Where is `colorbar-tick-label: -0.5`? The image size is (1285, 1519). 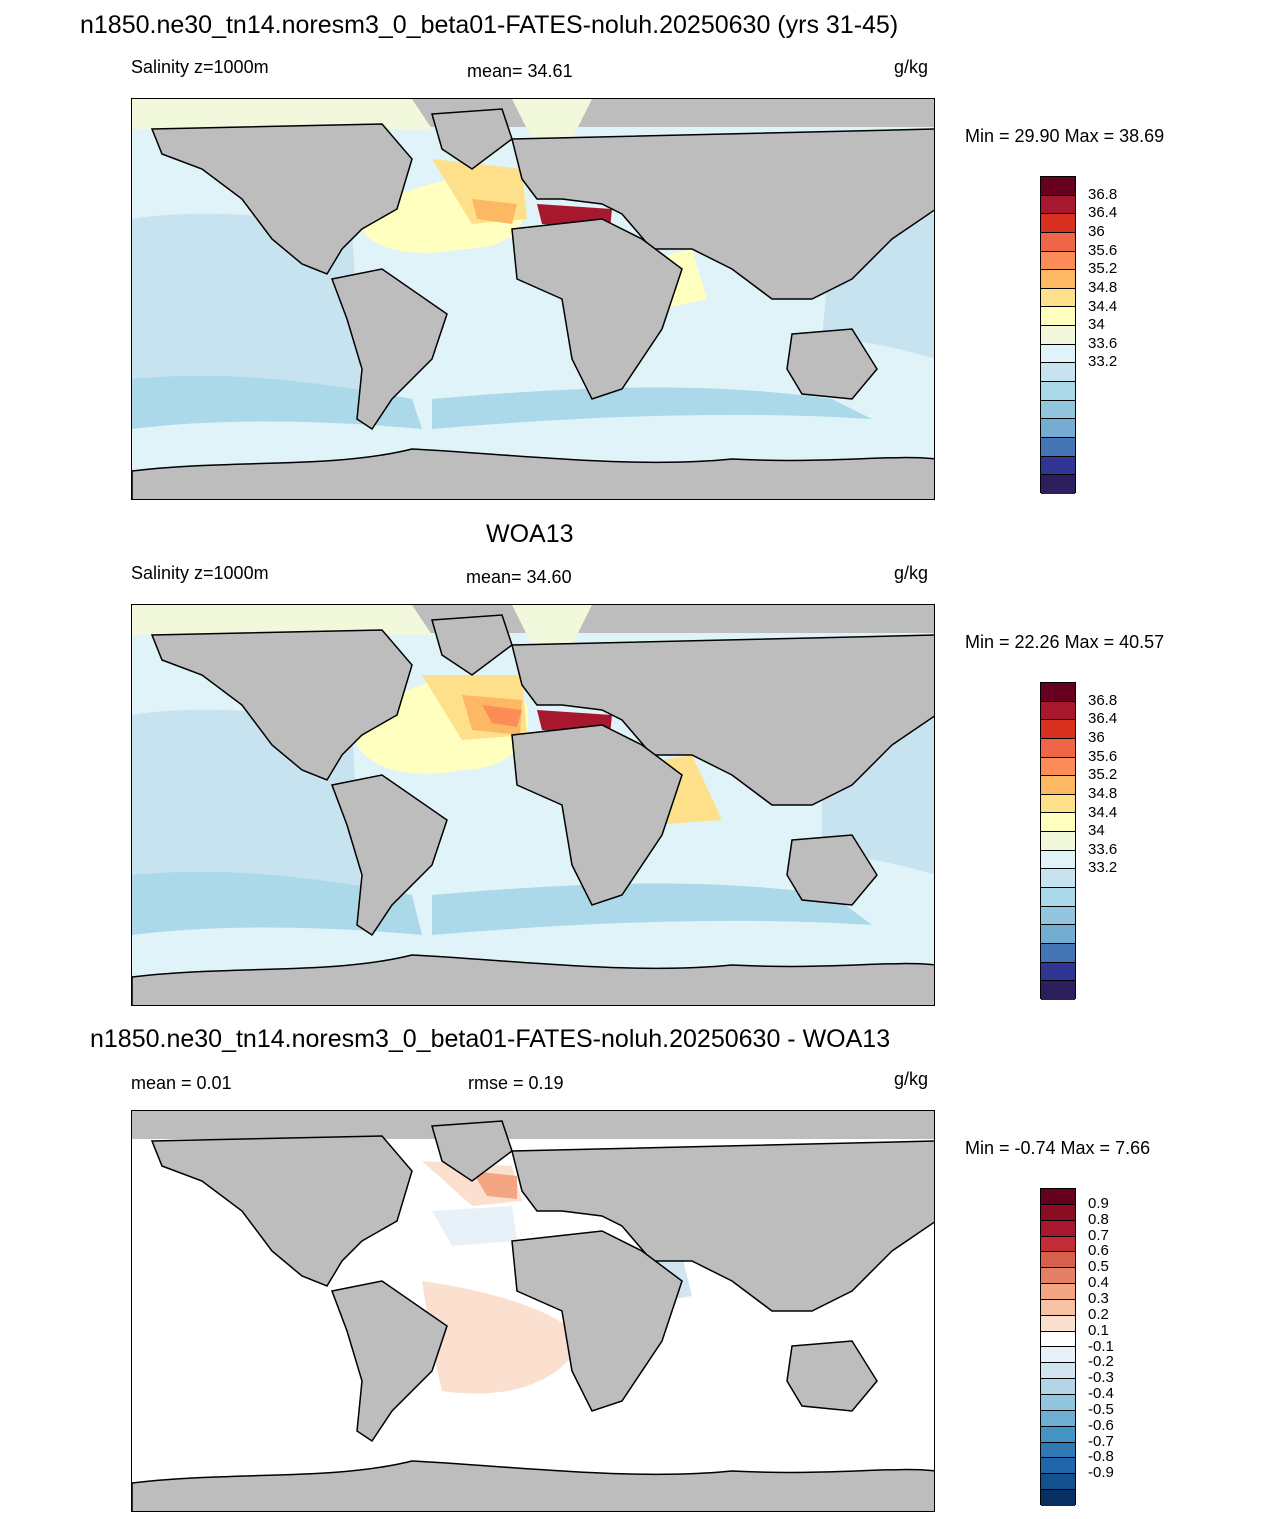
colorbar-tick-label: -0.5 is located at coordinates (1101, 1409).